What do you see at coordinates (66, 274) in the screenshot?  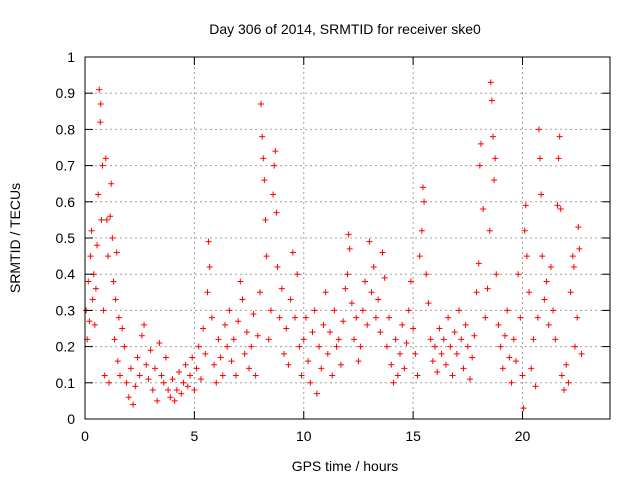 I see `y-tick-label: 0.4` at bounding box center [66, 274].